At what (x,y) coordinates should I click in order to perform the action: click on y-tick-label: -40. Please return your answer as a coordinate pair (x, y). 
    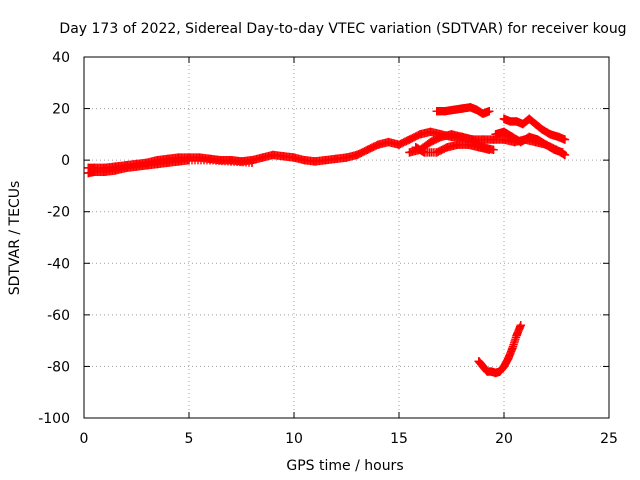
    Looking at the image, I should click on (58, 264).